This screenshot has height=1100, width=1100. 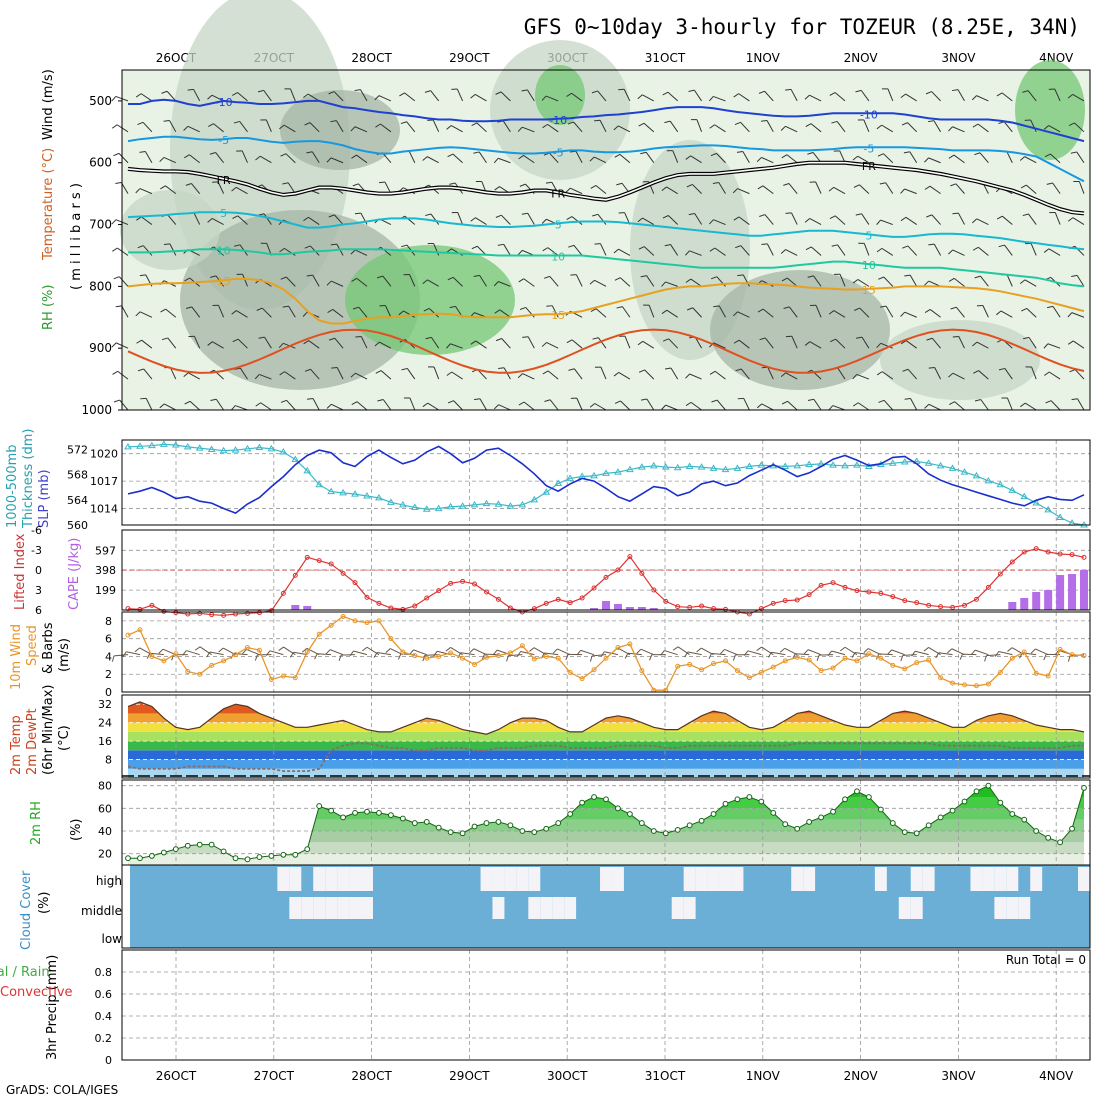 What do you see at coordinates (958, 1076) in the screenshot?
I see `bottom-time-label: 3NOV` at bounding box center [958, 1076].